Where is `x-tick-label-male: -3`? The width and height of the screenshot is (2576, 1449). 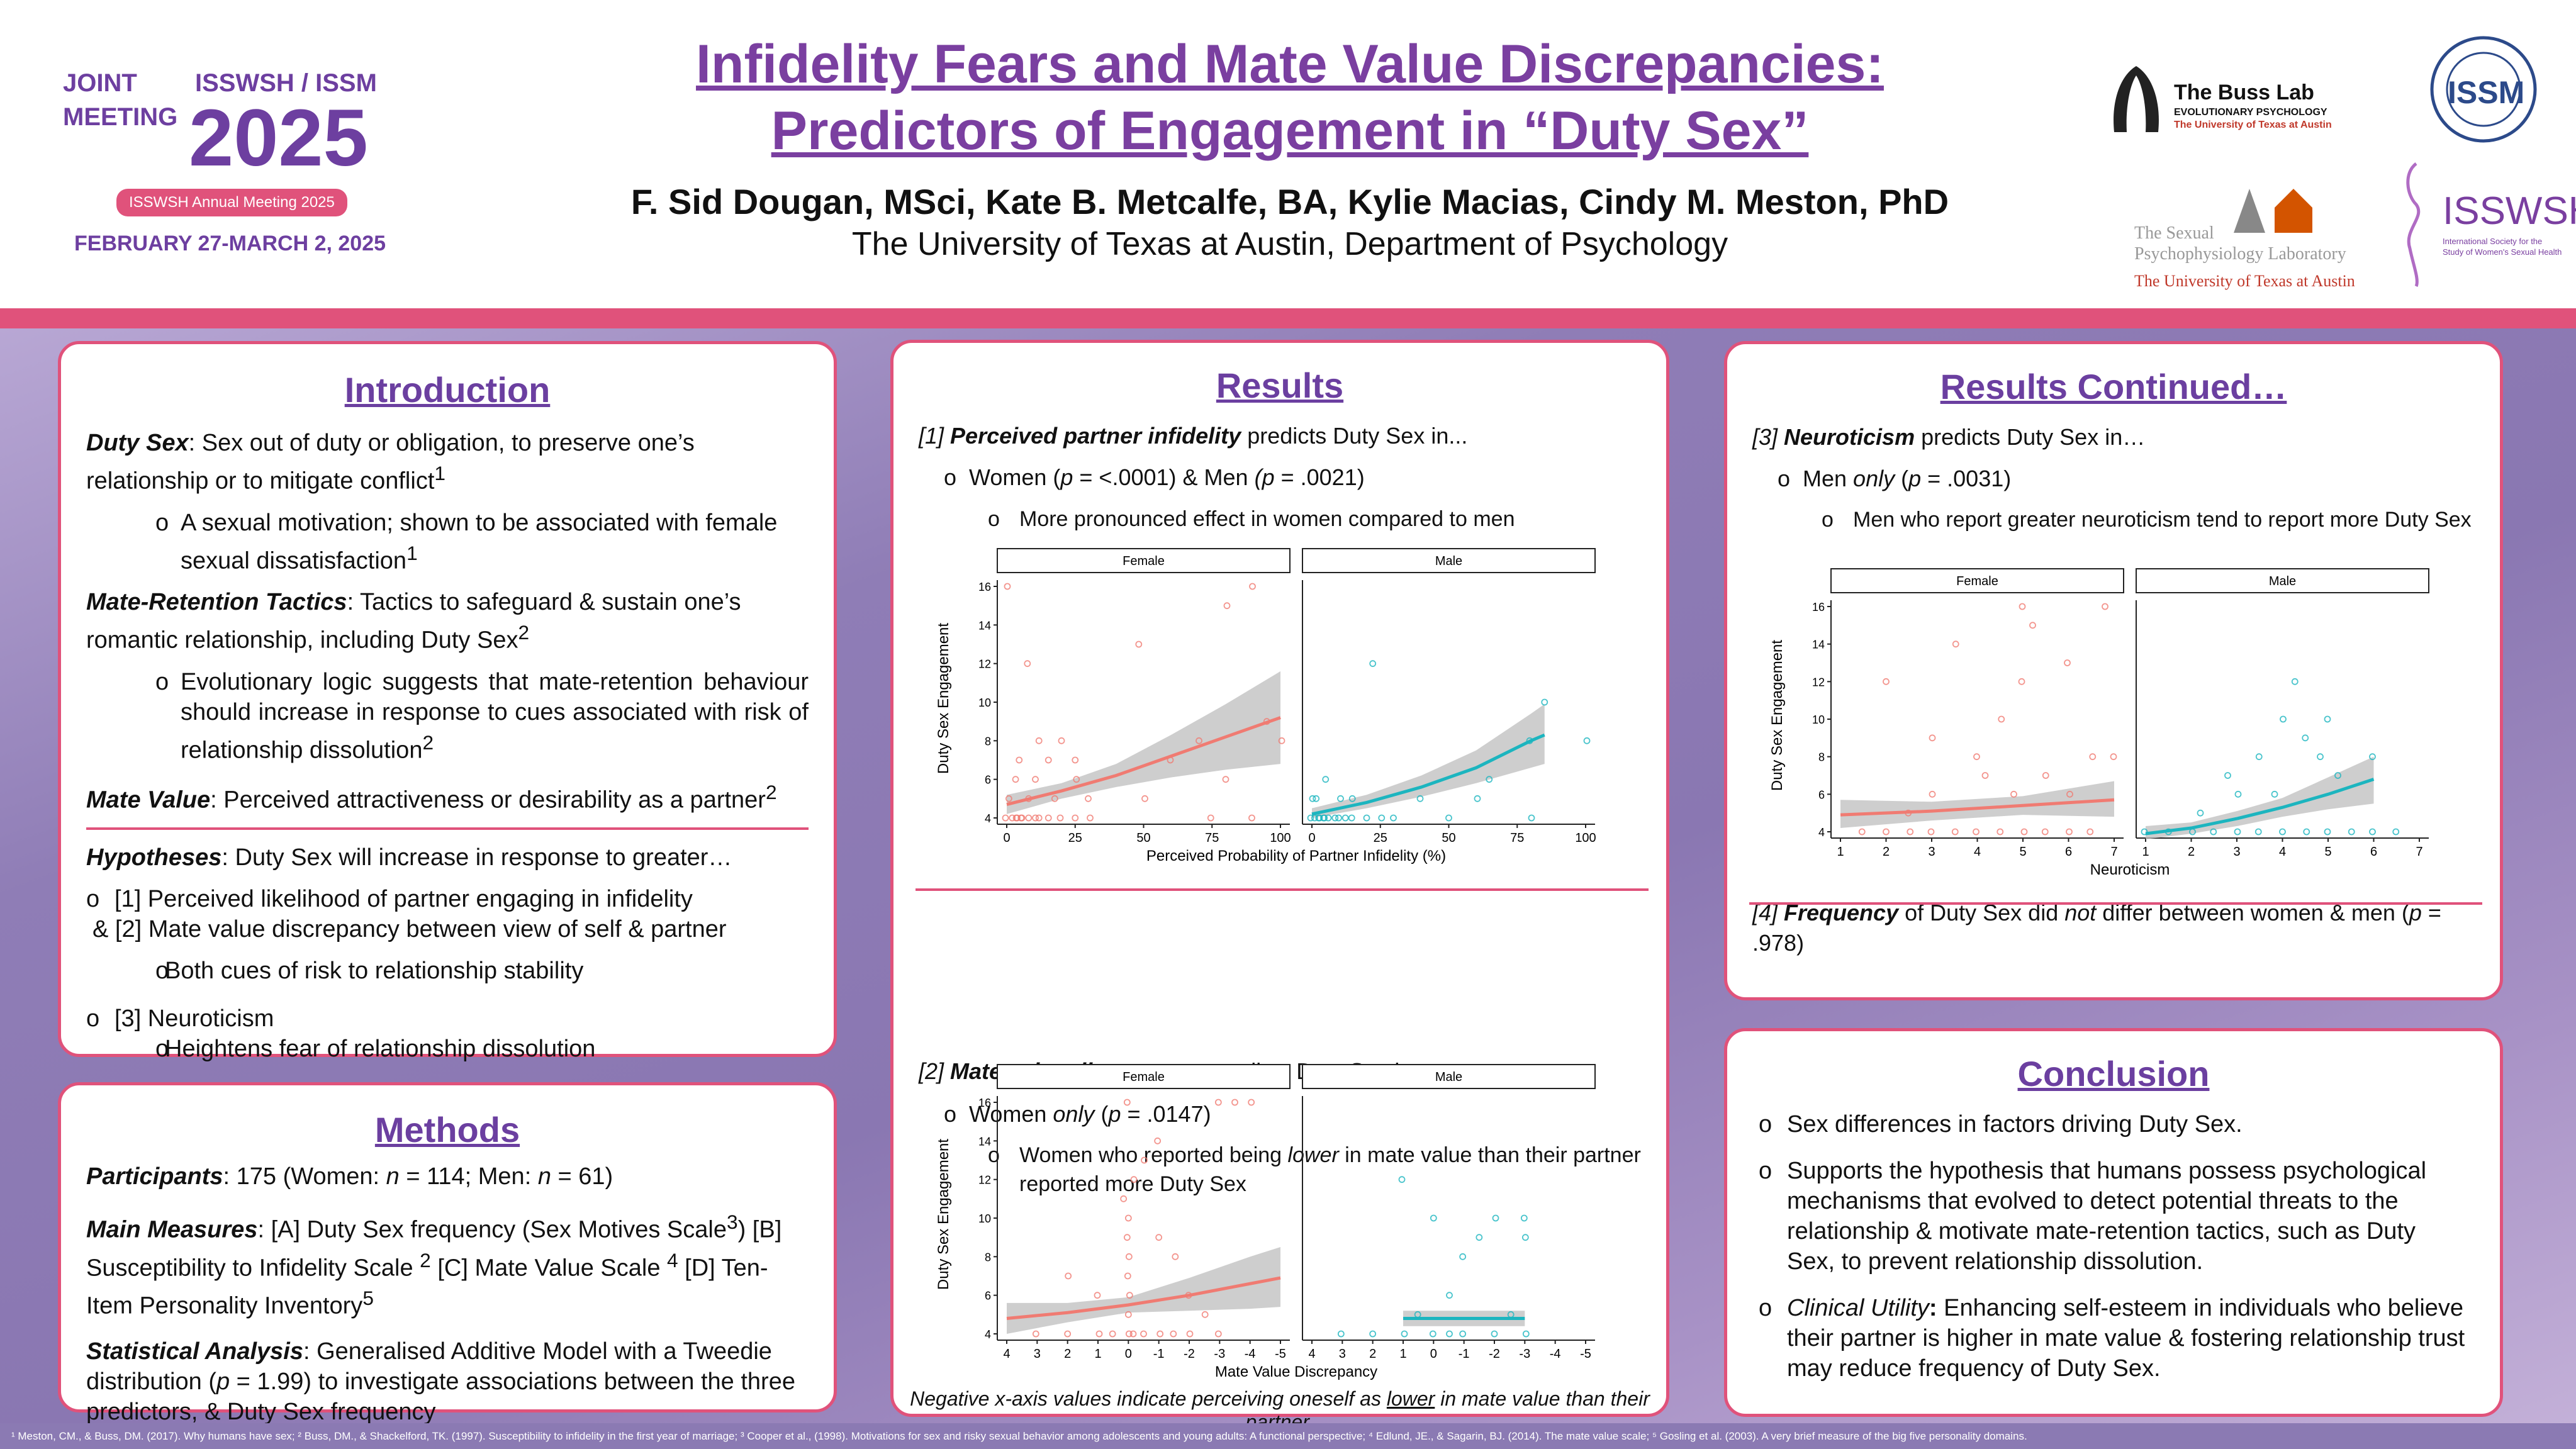
x-tick-label-male: -3 is located at coordinates (1524, 1354).